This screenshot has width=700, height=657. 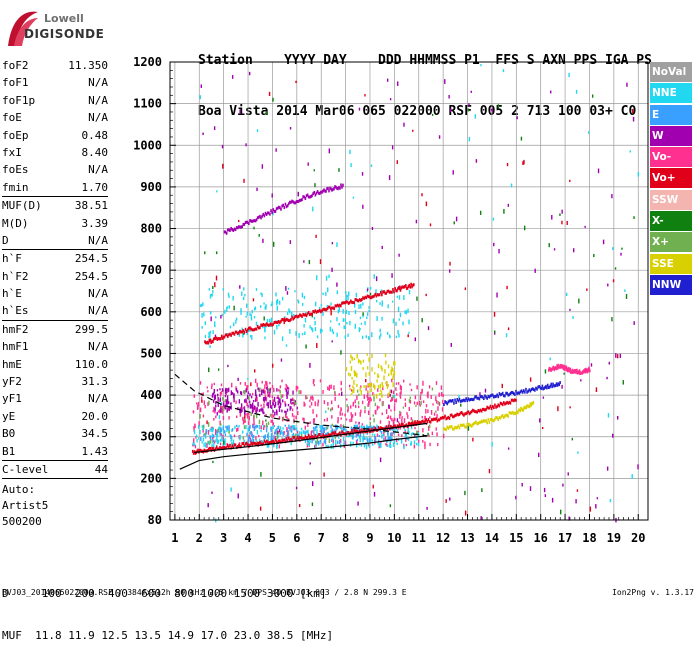 I want to click on param-row: foF2 11.350, so click(x=55, y=65).